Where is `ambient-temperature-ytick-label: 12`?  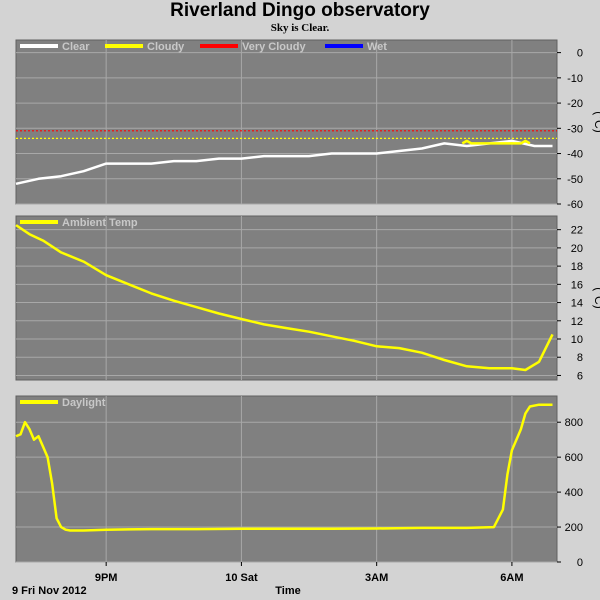 ambient-temperature-ytick-label: 12 is located at coordinates (577, 322).